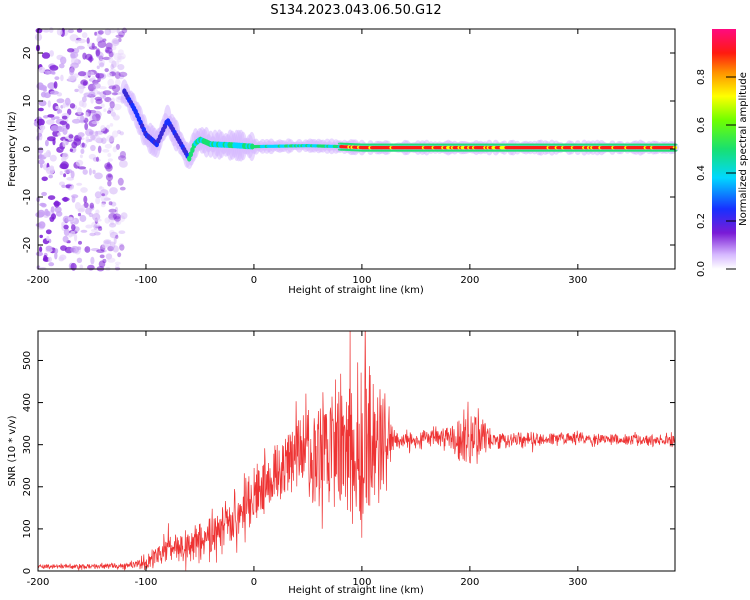 The width and height of the screenshot is (750, 600). What do you see at coordinates (12, 149) in the screenshot?
I see `spectrogram-ylabel: Frequency (Hz)` at bounding box center [12, 149].